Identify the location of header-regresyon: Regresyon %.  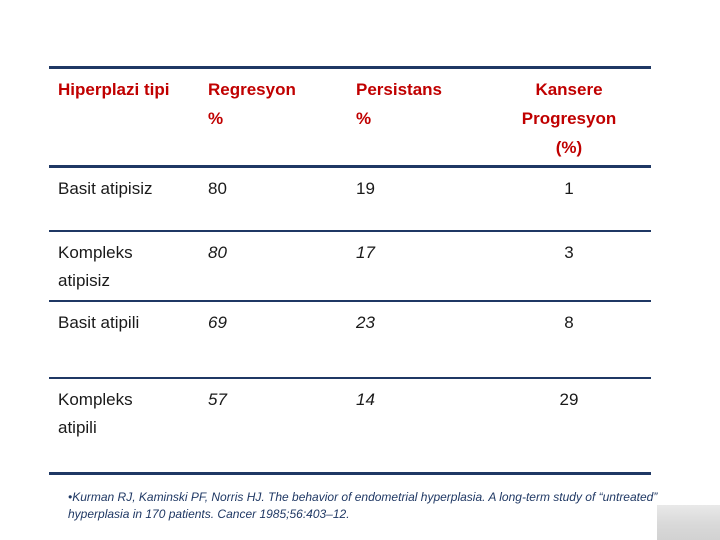
(252, 104).